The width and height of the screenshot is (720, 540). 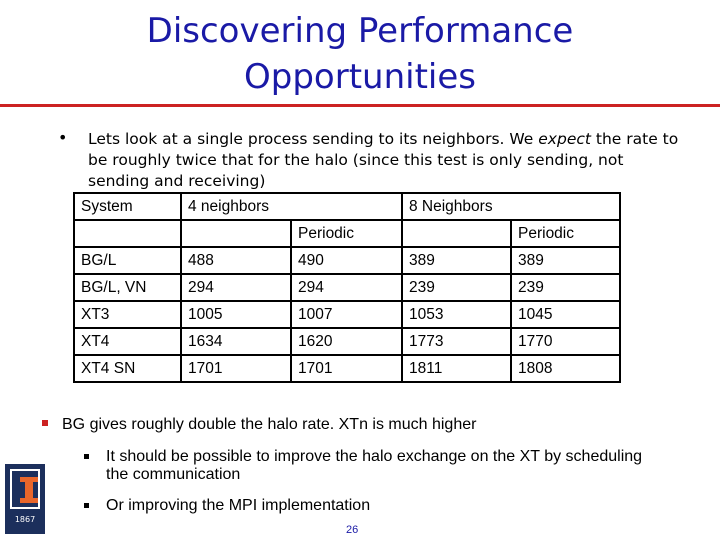 What do you see at coordinates (127, 206) in the screenshot?
I see `header-cell-system: System` at bounding box center [127, 206].